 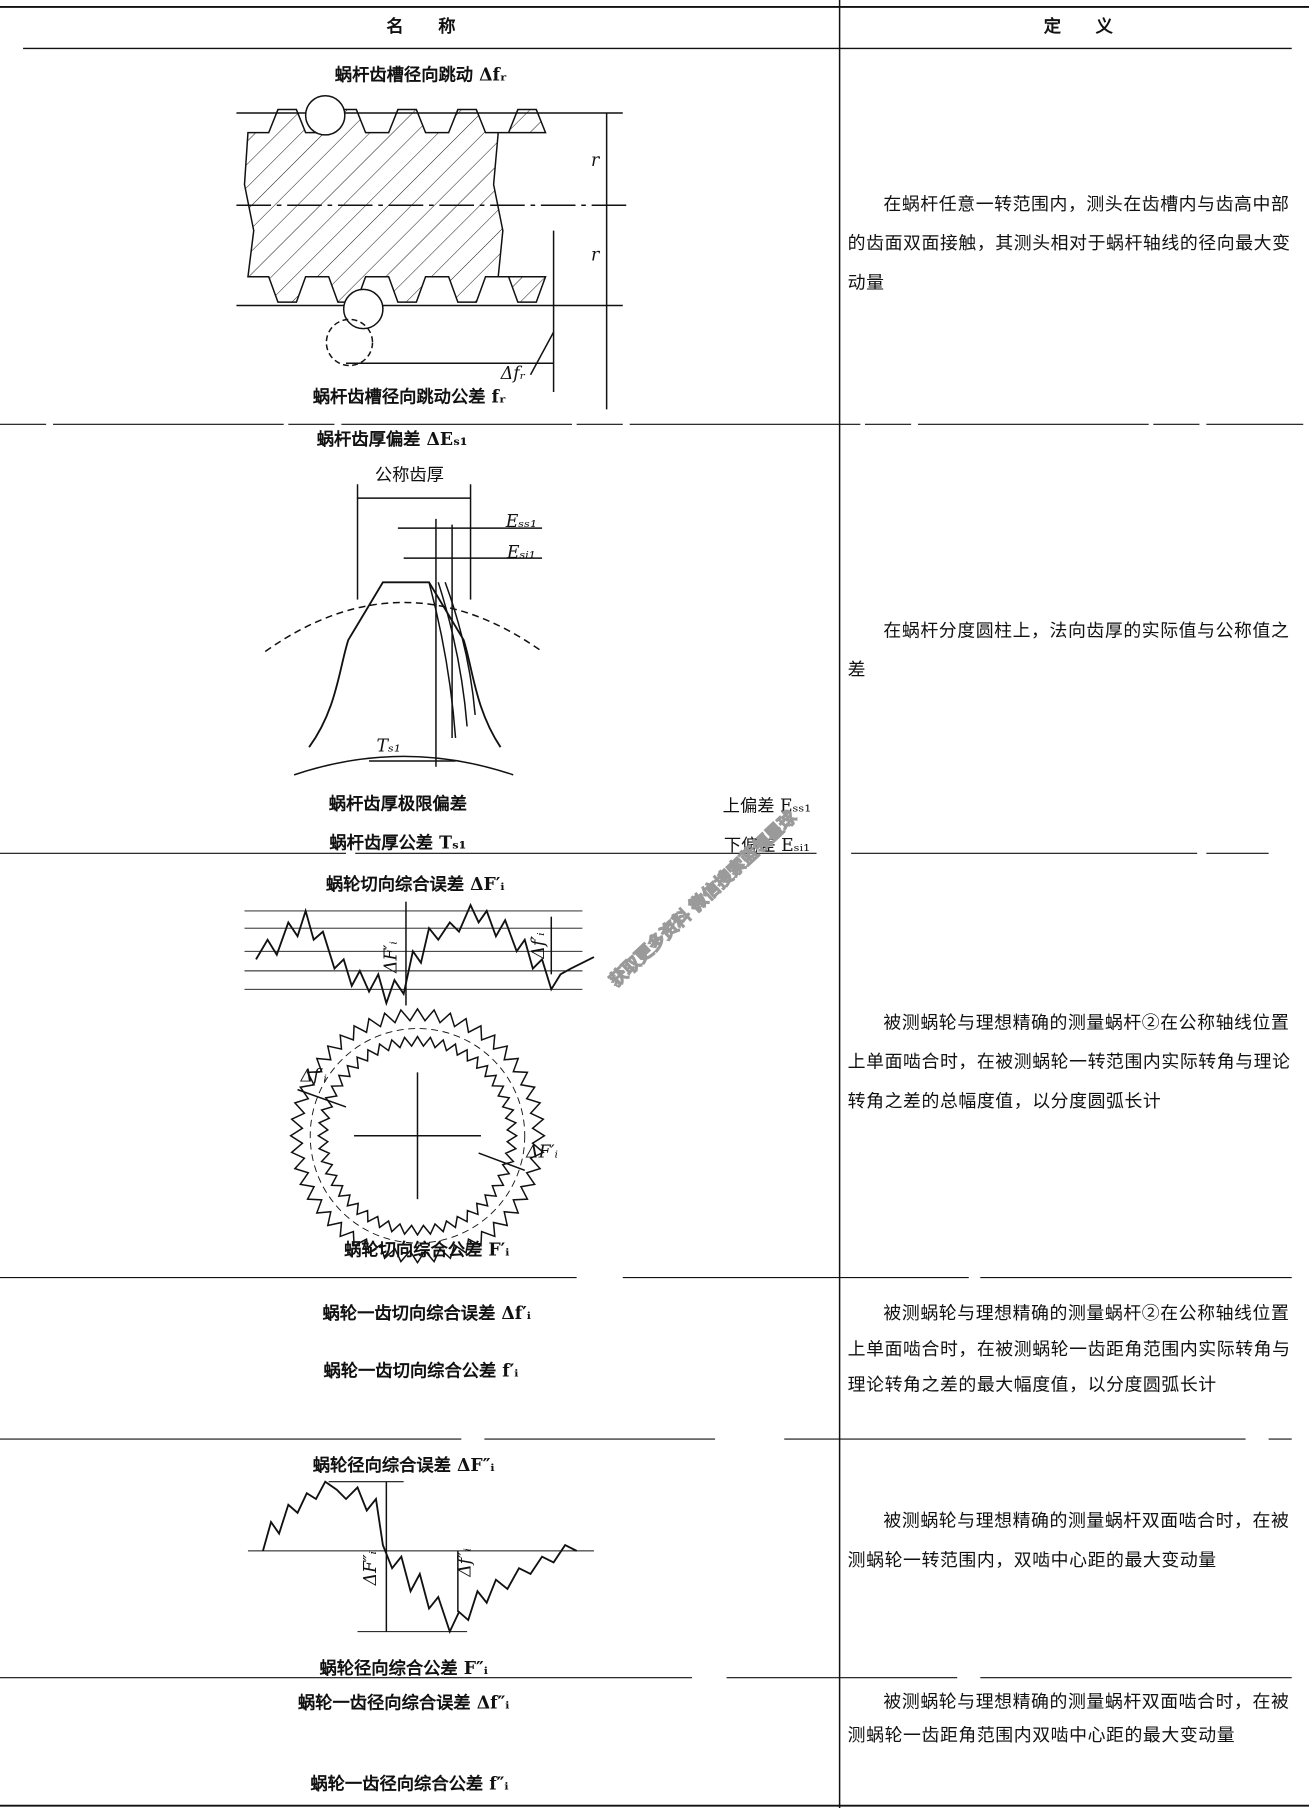 What do you see at coordinates (397, 843) in the screenshot?
I see `row-tolerance: 蜗杆齿厚公差 Tₛ₁` at bounding box center [397, 843].